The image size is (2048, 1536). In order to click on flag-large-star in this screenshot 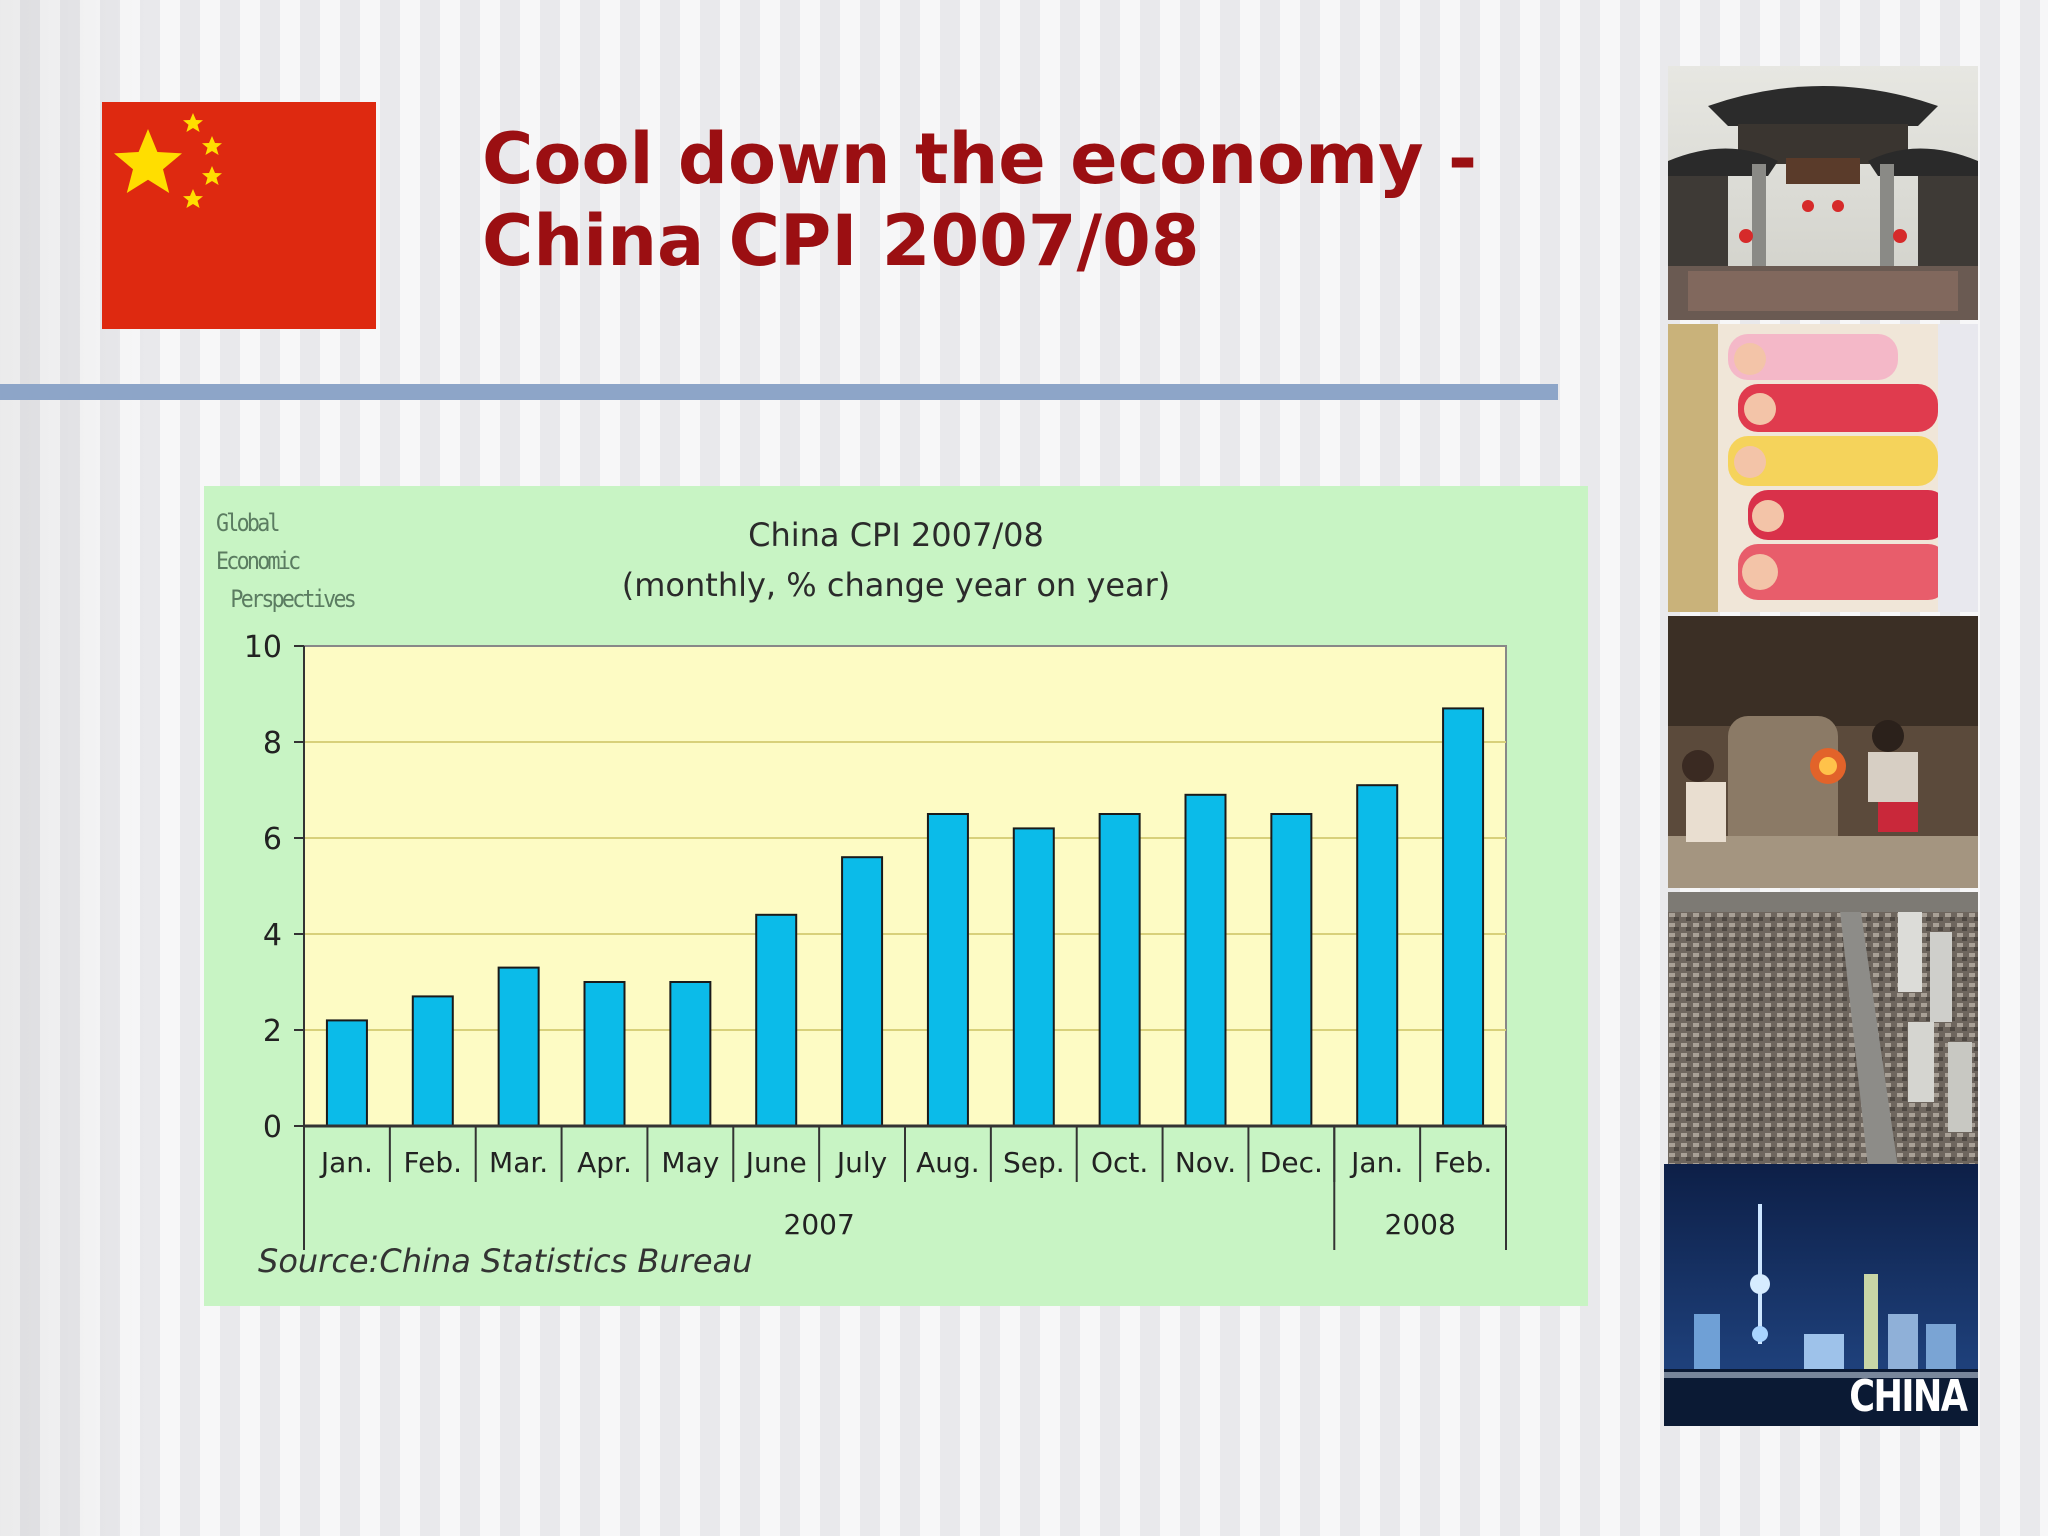, I will do `click(148, 161)`.